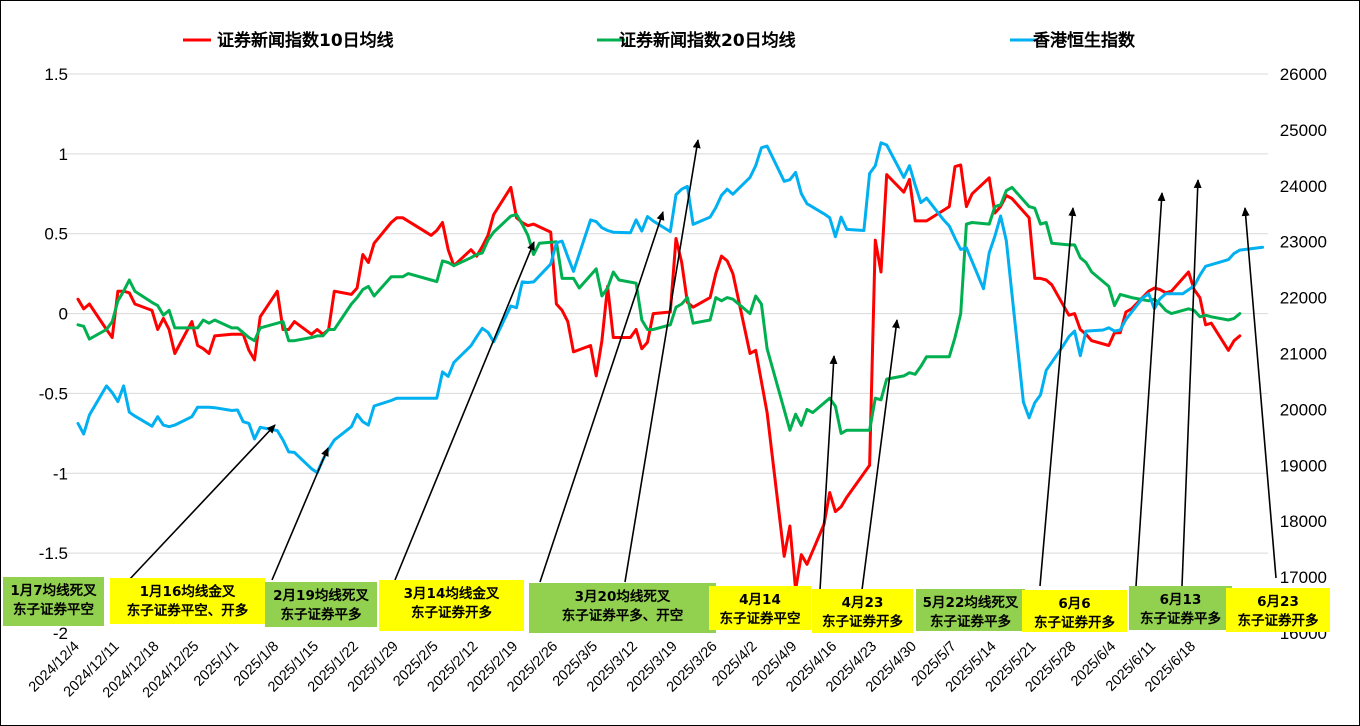 The width and height of the screenshot is (1360, 726). I want to click on annotation-text: 6月6, so click(1074, 604).